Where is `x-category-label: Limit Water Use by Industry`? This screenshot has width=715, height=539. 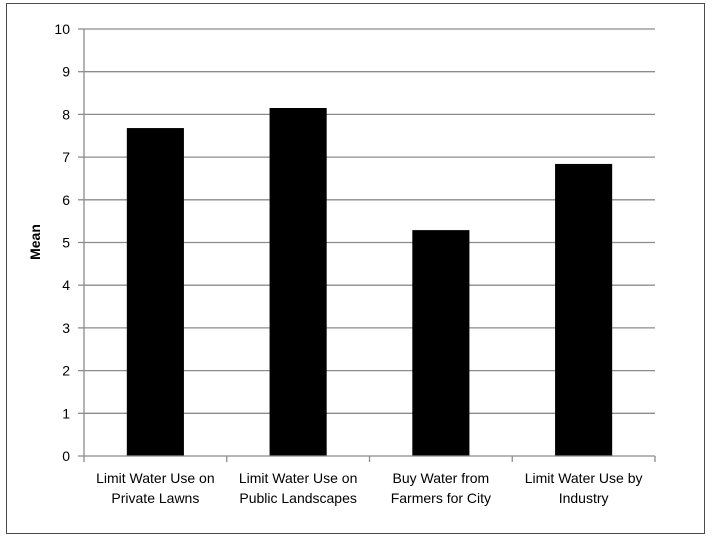
x-category-label: Limit Water Use by Industry is located at coordinates (584, 488).